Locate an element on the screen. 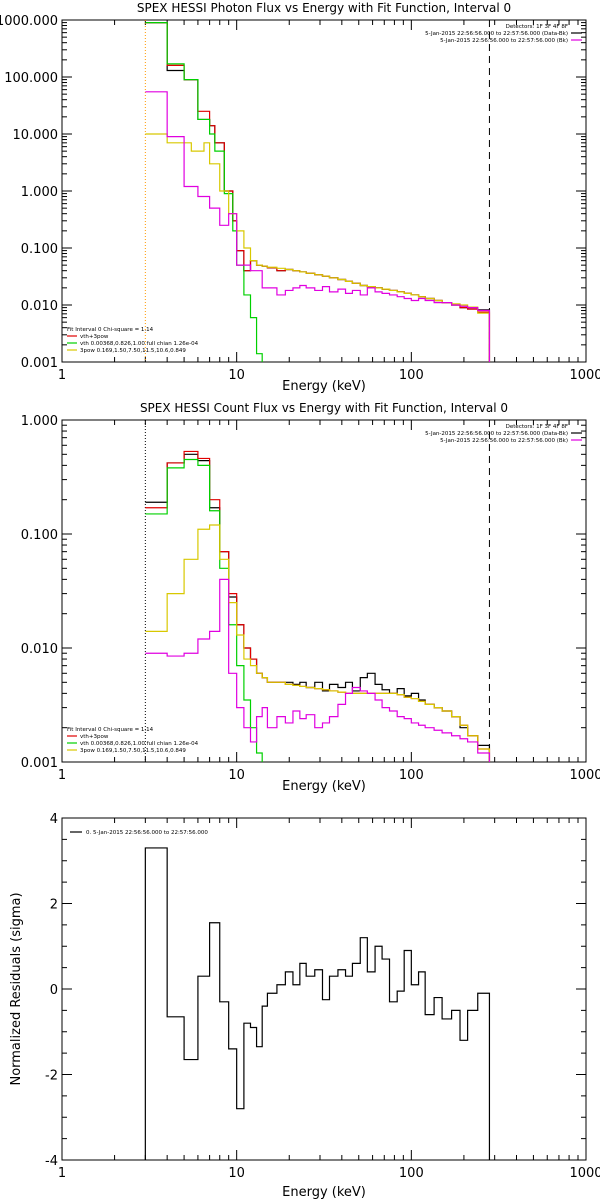 This screenshot has height=1200, width=600. y-tick-label: 1000.000 is located at coordinates (29, 21).